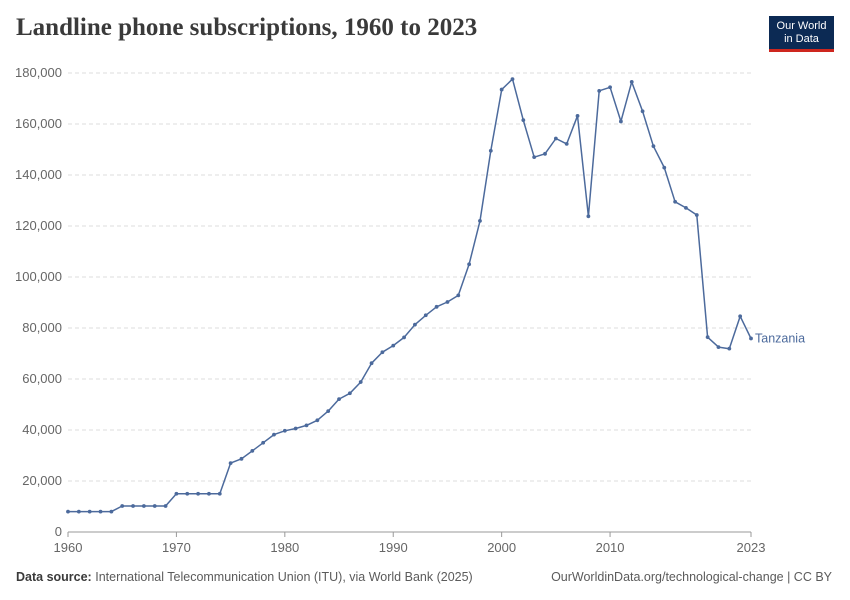  I want to click on x-tick-label: 2023, so click(751, 547).